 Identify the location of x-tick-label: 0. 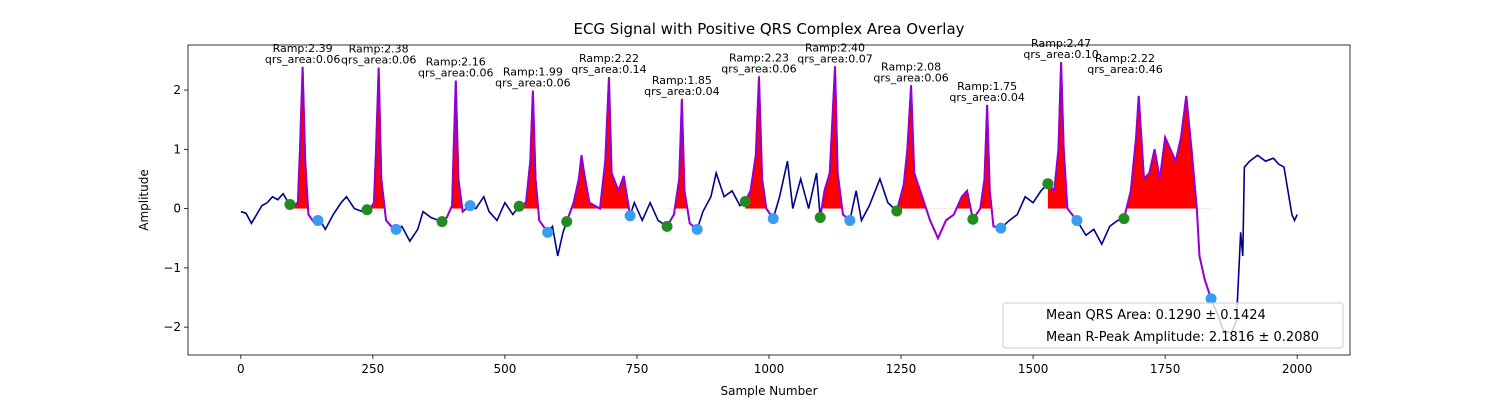
(241, 369).